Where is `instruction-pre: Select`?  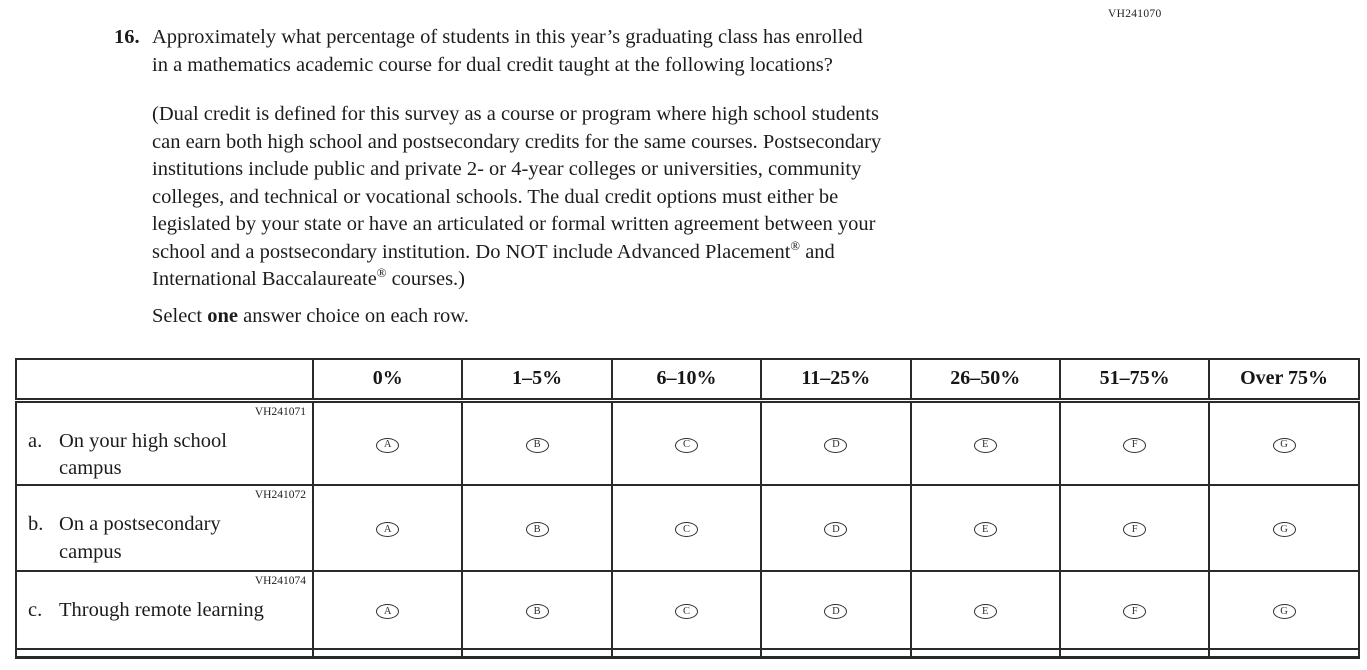 instruction-pre: Select is located at coordinates (180, 316).